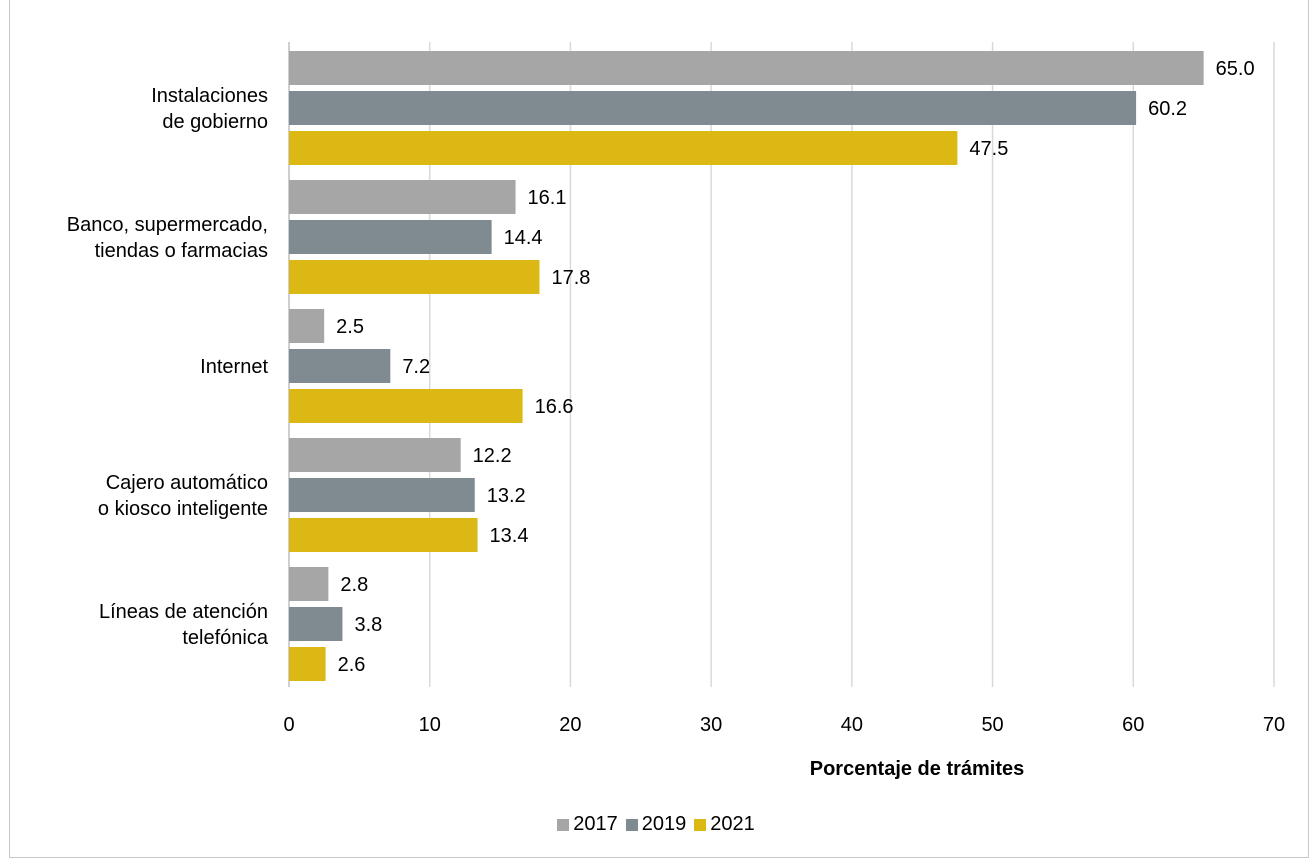 The image size is (1312, 858). Describe the element at coordinates (852, 725) in the screenshot. I see `x-tick-label: 40` at that location.